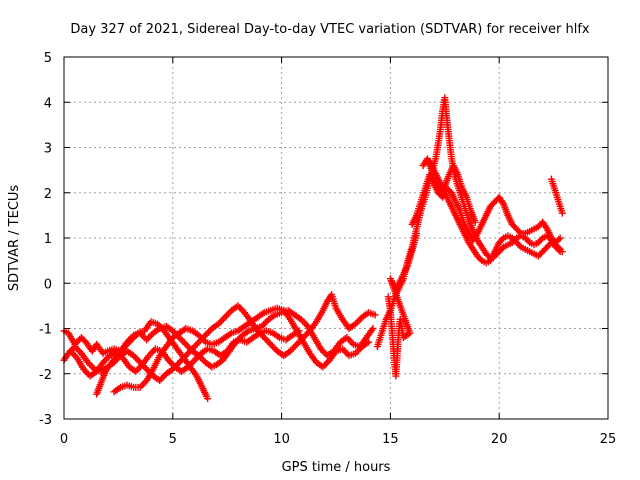 This screenshot has width=640, height=480. I want to click on x-tick-label: 0, so click(64, 439).